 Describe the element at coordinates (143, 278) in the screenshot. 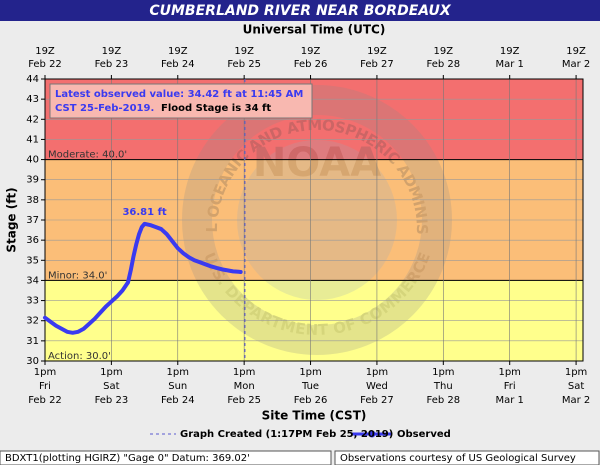

I see `series-line` at that location.